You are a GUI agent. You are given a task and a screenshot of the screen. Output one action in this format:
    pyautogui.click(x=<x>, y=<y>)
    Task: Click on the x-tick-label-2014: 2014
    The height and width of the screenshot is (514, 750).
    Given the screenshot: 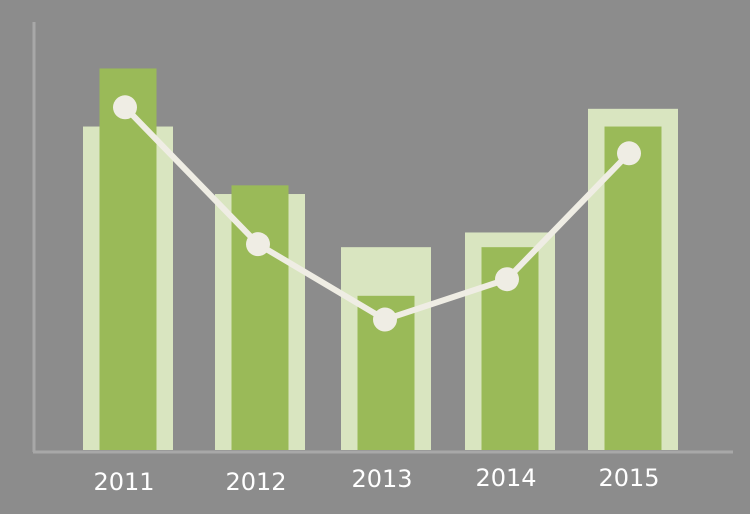 What is the action you would take?
    pyautogui.click(x=505, y=478)
    